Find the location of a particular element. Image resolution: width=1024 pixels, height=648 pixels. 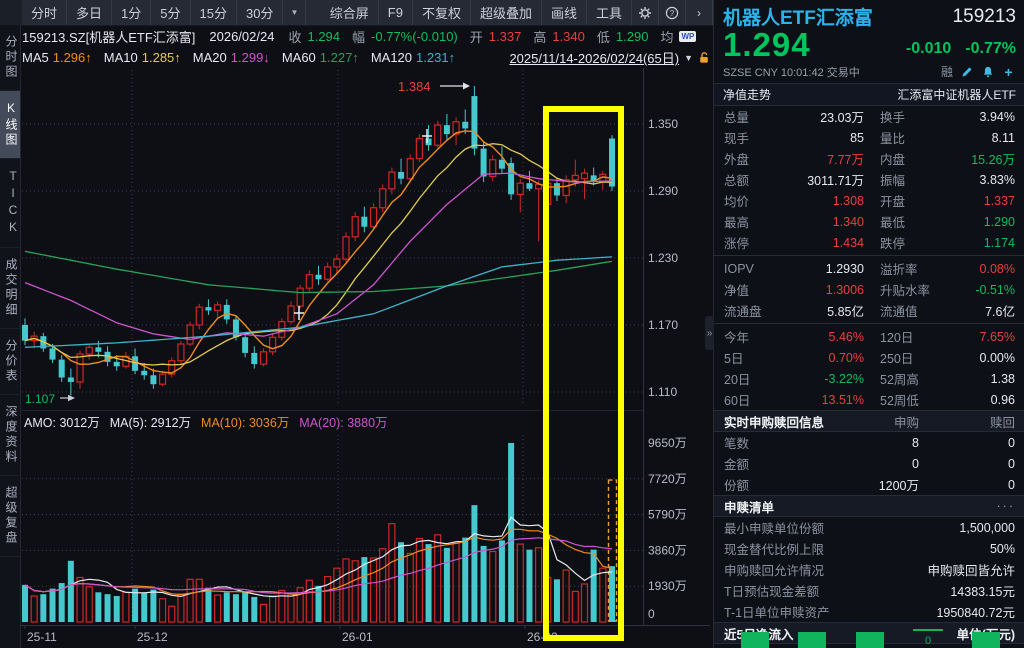

svg-text: 26-01 is located at coordinates (357, 637).